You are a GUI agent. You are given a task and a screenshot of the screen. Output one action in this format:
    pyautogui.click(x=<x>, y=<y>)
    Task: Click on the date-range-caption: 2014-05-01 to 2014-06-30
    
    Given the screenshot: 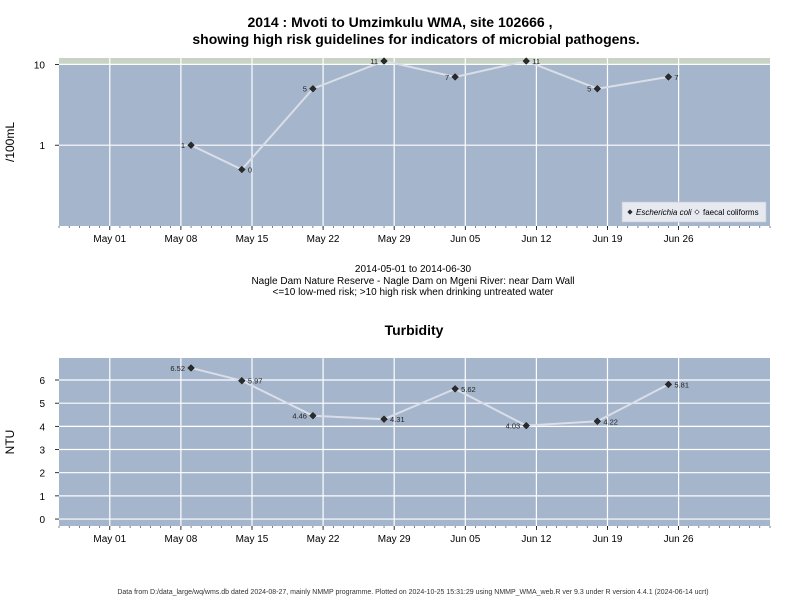 What is the action you would take?
    pyautogui.click(x=413, y=269)
    